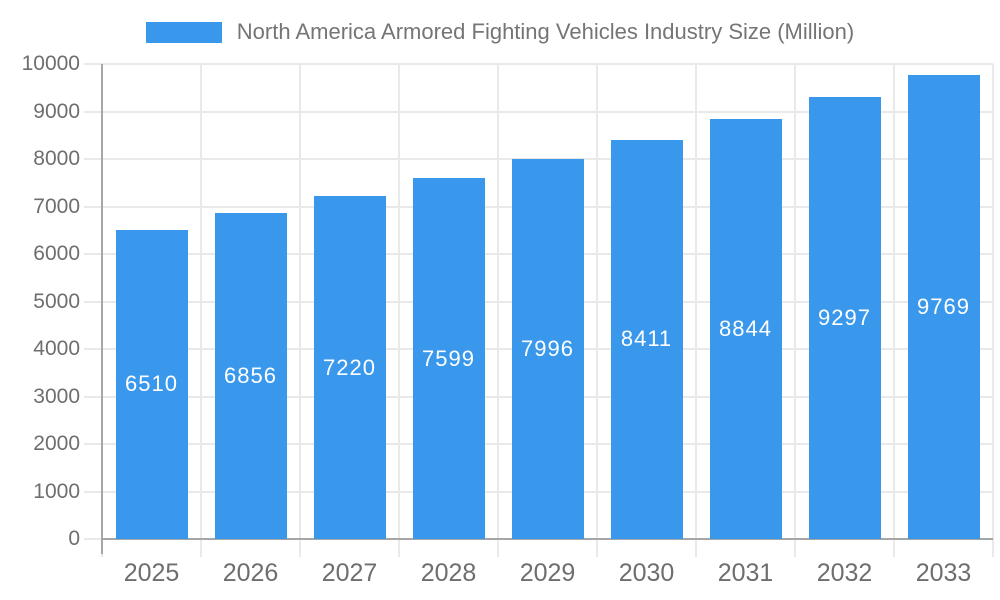 The width and height of the screenshot is (1000, 600). I want to click on bar-value-label: 8411, so click(646, 339).